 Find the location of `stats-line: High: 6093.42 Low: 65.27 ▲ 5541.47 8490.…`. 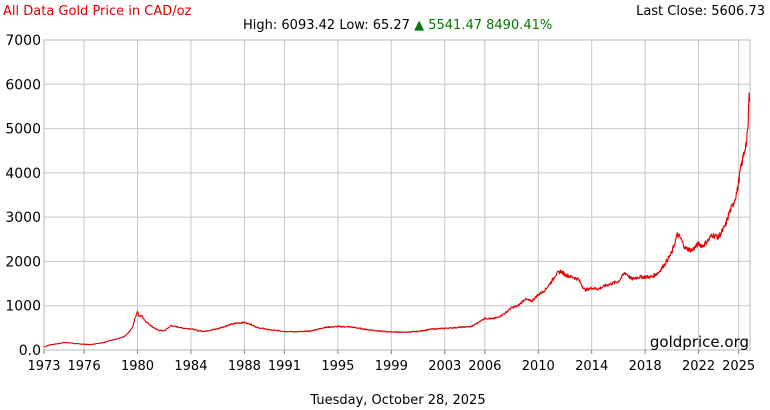

stats-line: High: 6093.42 Low: 65.27 ▲ 5541.47 8490.… is located at coordinates (397, 25).